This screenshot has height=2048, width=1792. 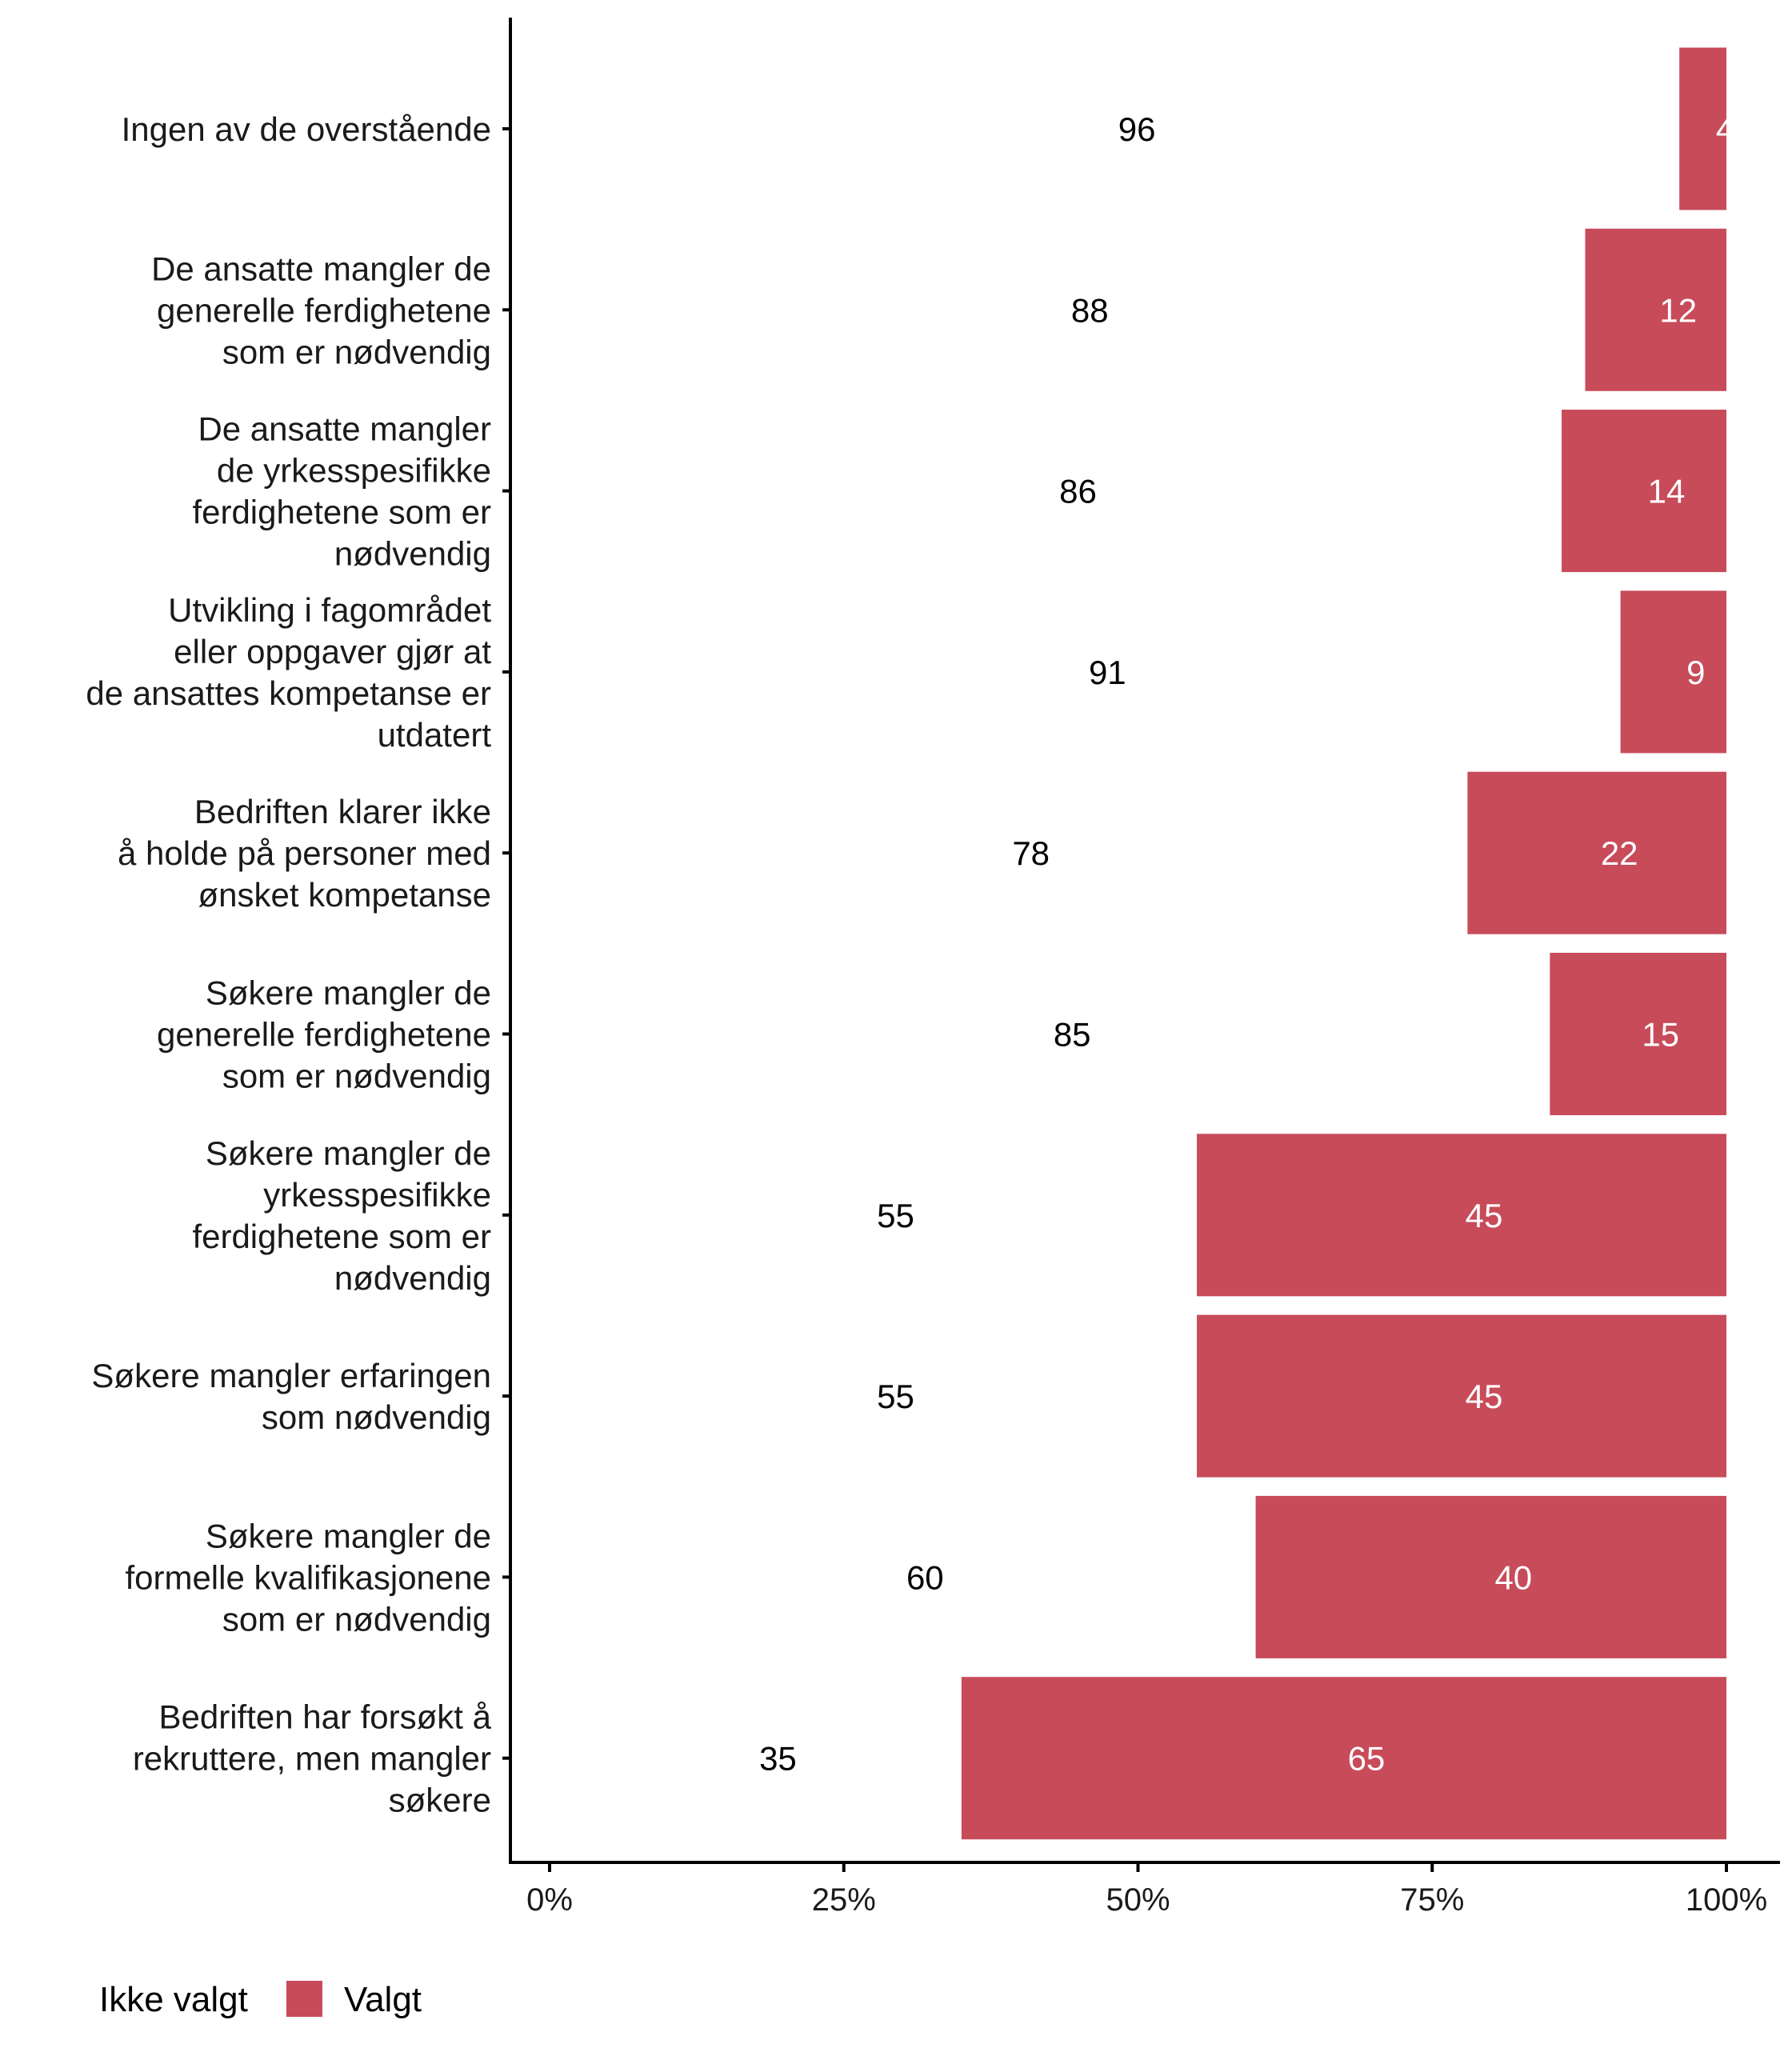 I want to click on data-label: 14, so click(x=1667, y=491).